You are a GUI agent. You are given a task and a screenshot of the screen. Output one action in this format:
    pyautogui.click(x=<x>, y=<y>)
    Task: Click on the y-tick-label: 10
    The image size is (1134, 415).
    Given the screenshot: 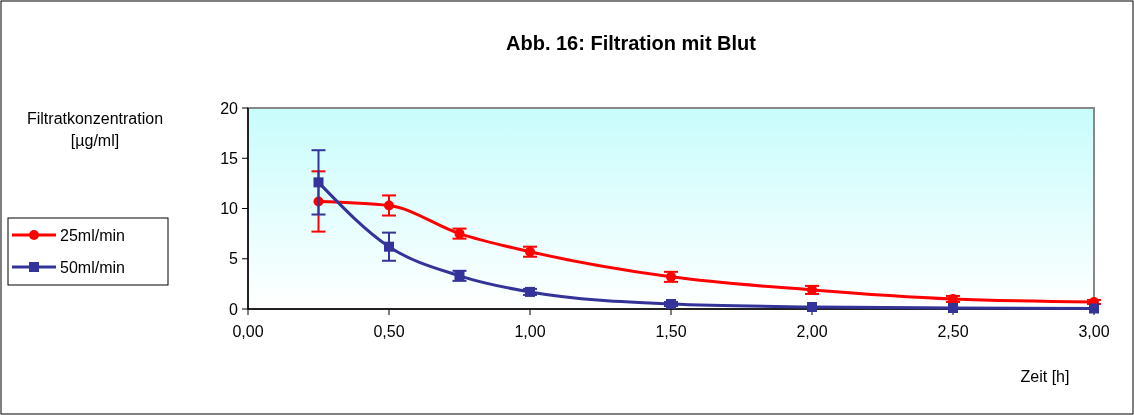 What is the action you would take?
    pyautogui.click(x=229, y=209)
    